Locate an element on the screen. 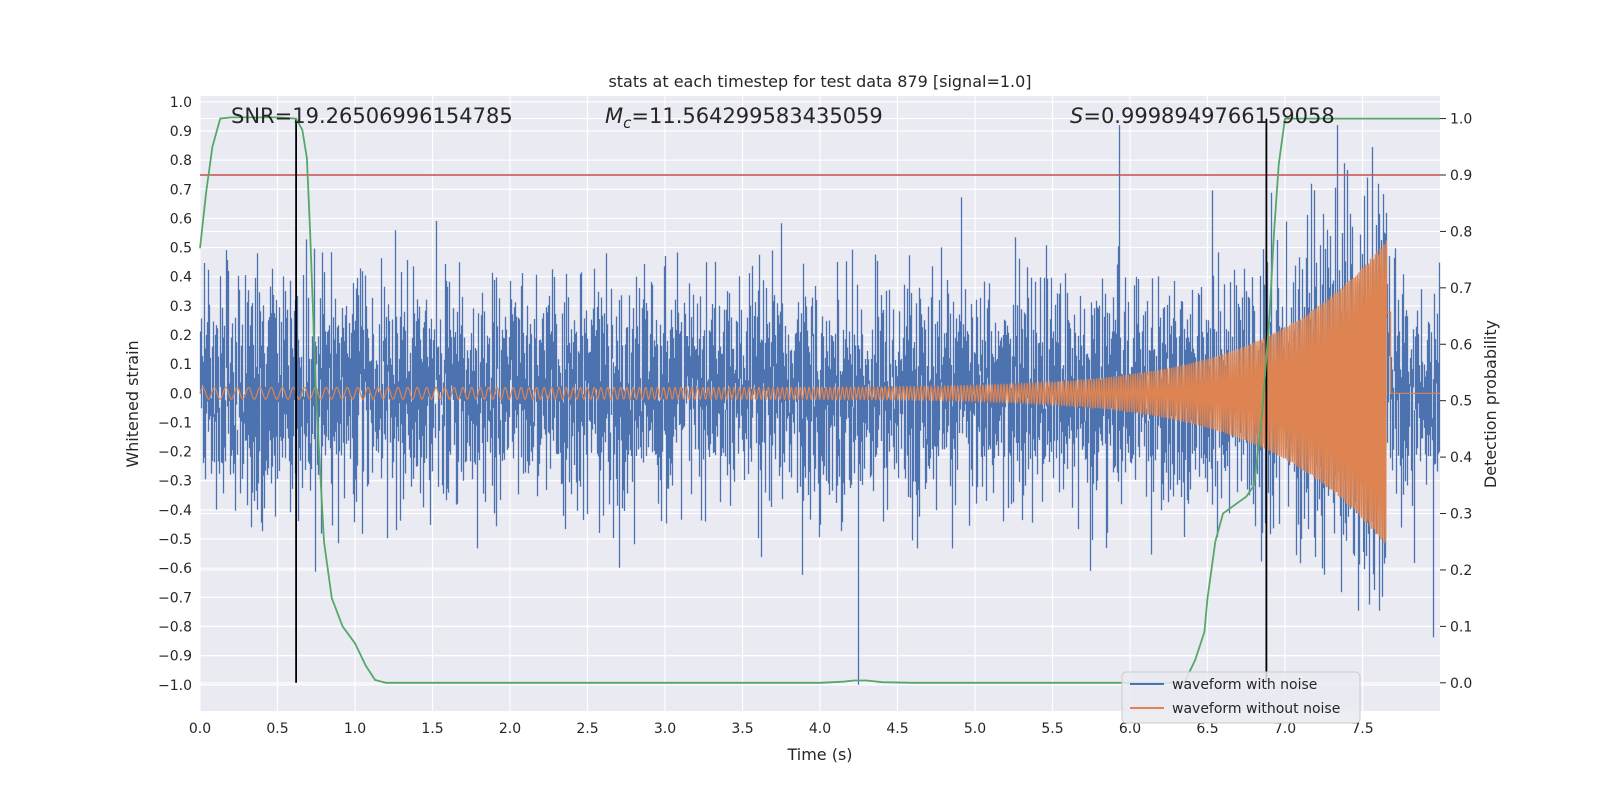 The height and width of the screenshot is (800, 1600). y-tick-label-left: −0.8 is located at coordinates (175, 627).